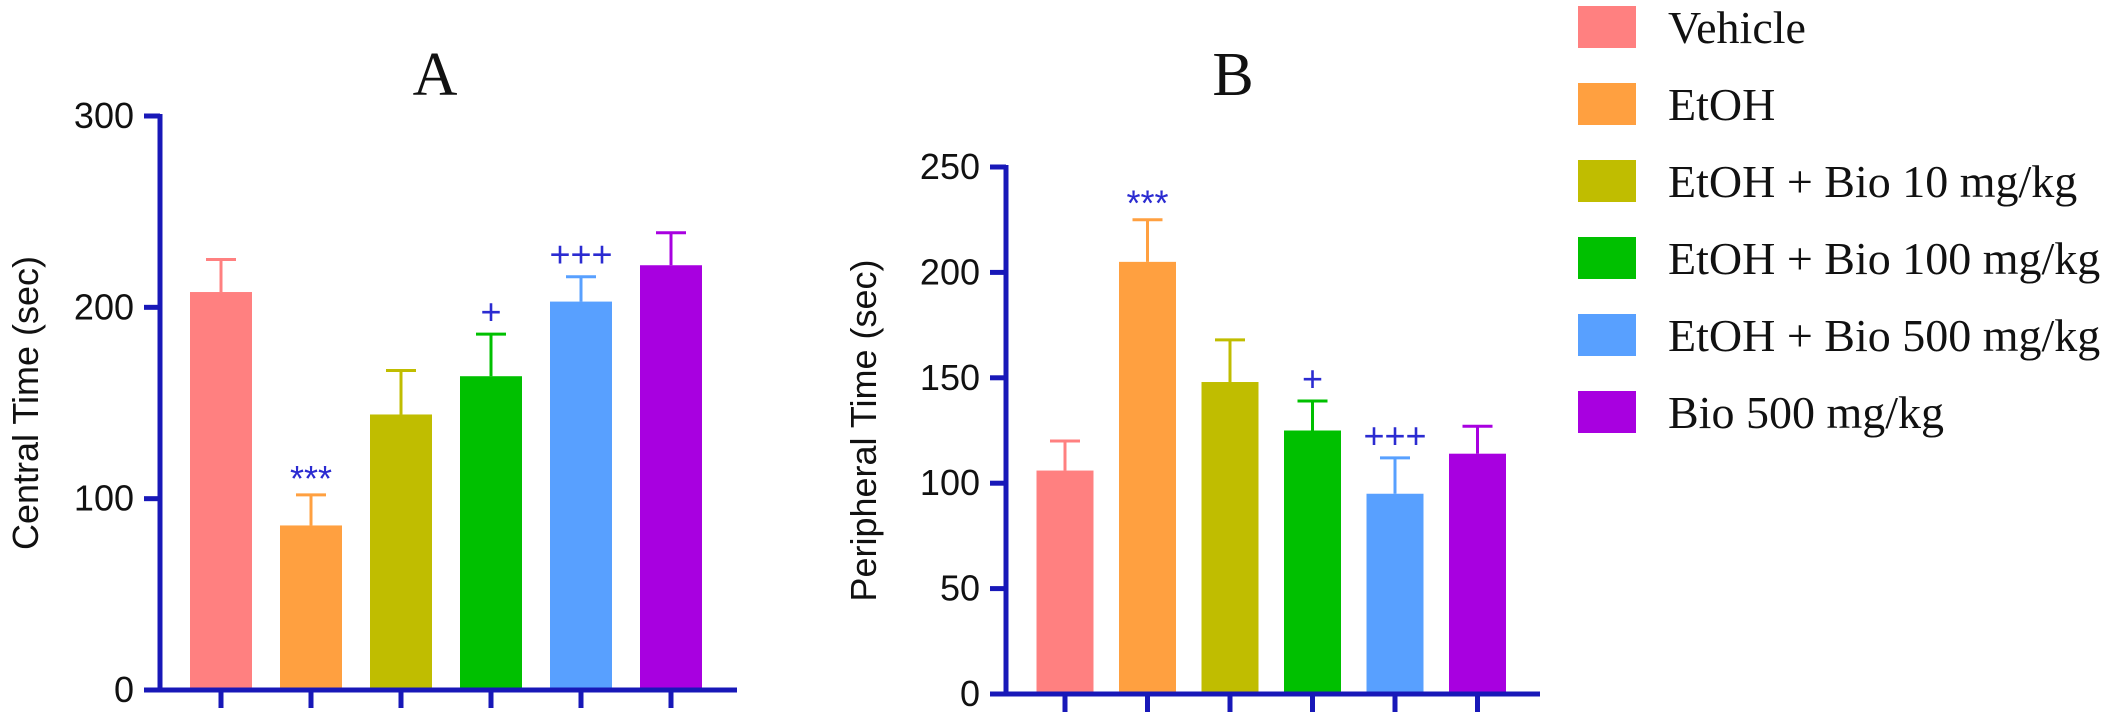  What do you see at coordinates (950, 166) in the screenshot?
I see `y-tick-label: 250` at bounding box center [950, 166].